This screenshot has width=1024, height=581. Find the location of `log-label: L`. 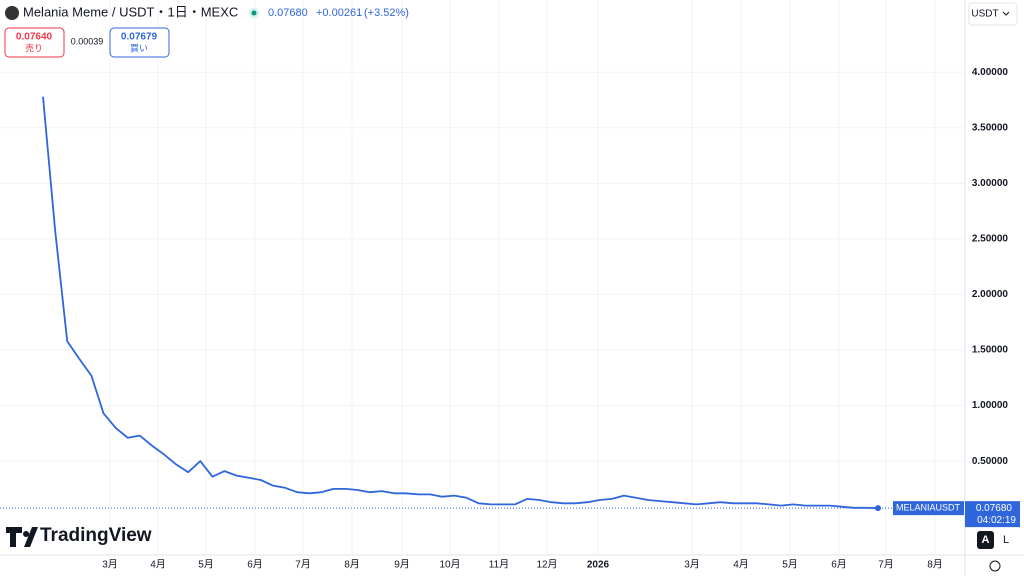

log-label: L is located at coordinates (1006, 540).